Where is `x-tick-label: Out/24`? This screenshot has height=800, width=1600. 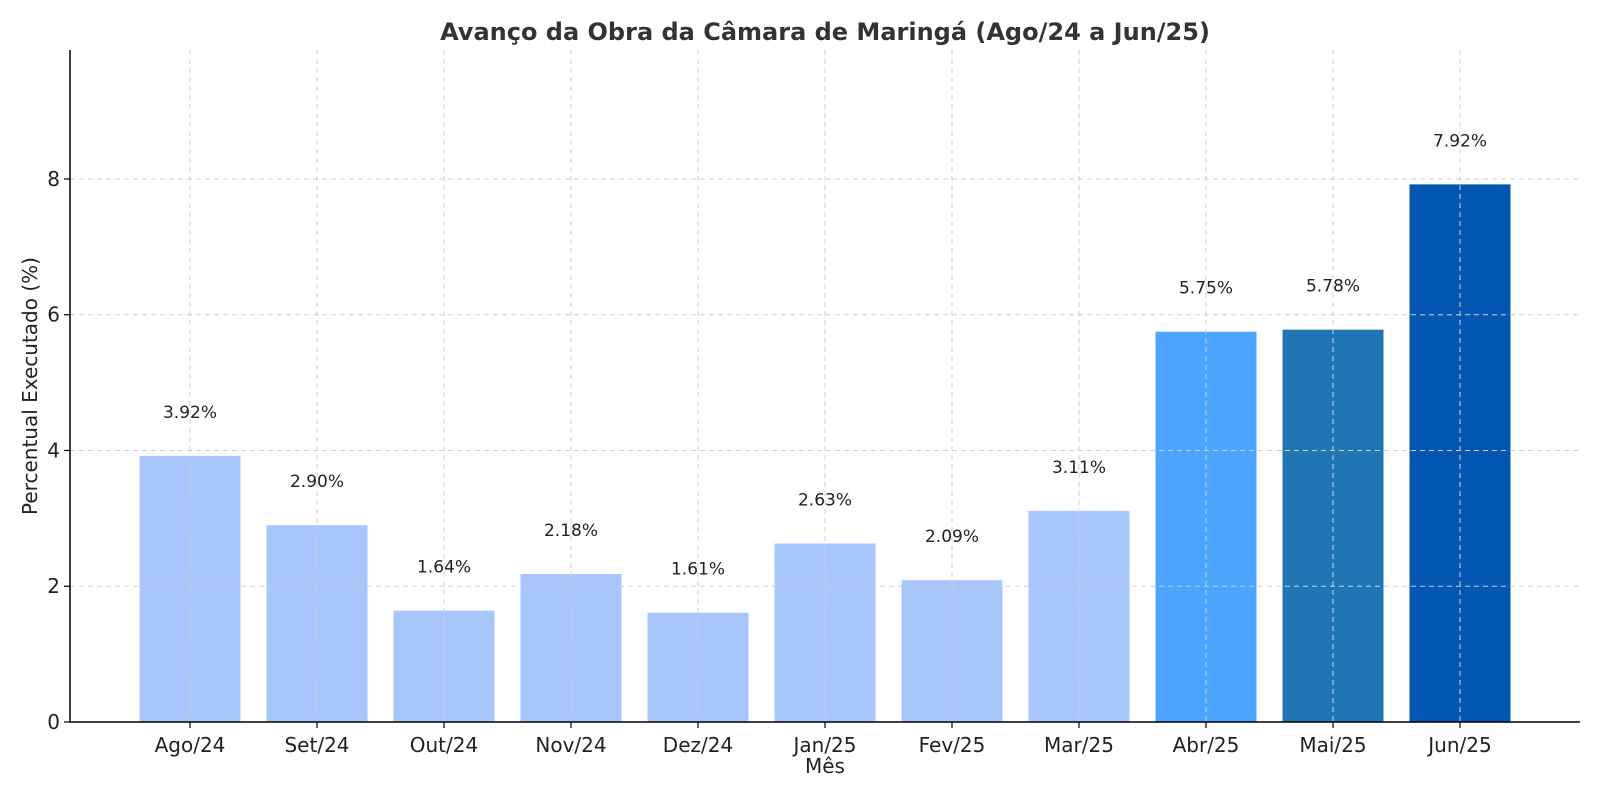 x-tick-label: Out/24 is located at coordinates (444, 745).